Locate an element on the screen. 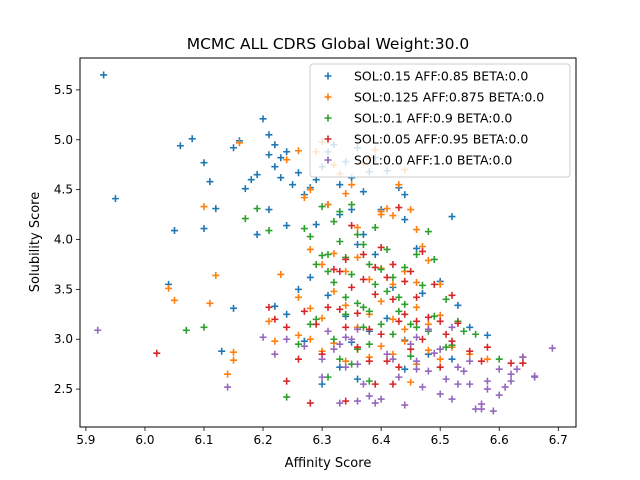 The height and width of the screenshot is (480, 640). x-tick-label-0: 5.9 is located at coordinates (85, 440).